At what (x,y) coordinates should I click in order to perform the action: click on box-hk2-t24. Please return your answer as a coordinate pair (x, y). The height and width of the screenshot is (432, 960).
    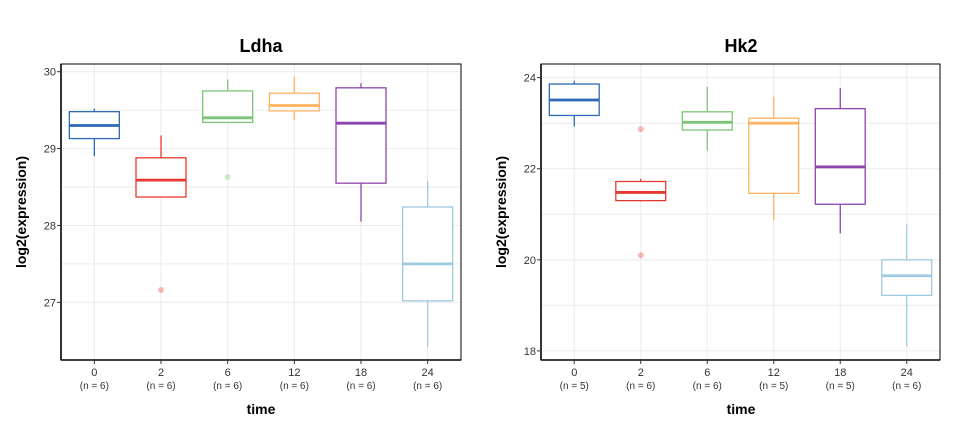
    Looking at the image, I should click on (907, 285).